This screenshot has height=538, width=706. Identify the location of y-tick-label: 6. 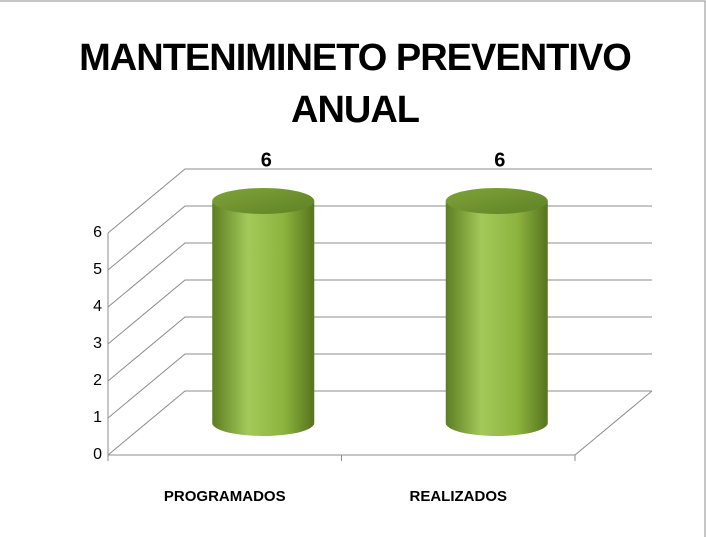
(97, 232).